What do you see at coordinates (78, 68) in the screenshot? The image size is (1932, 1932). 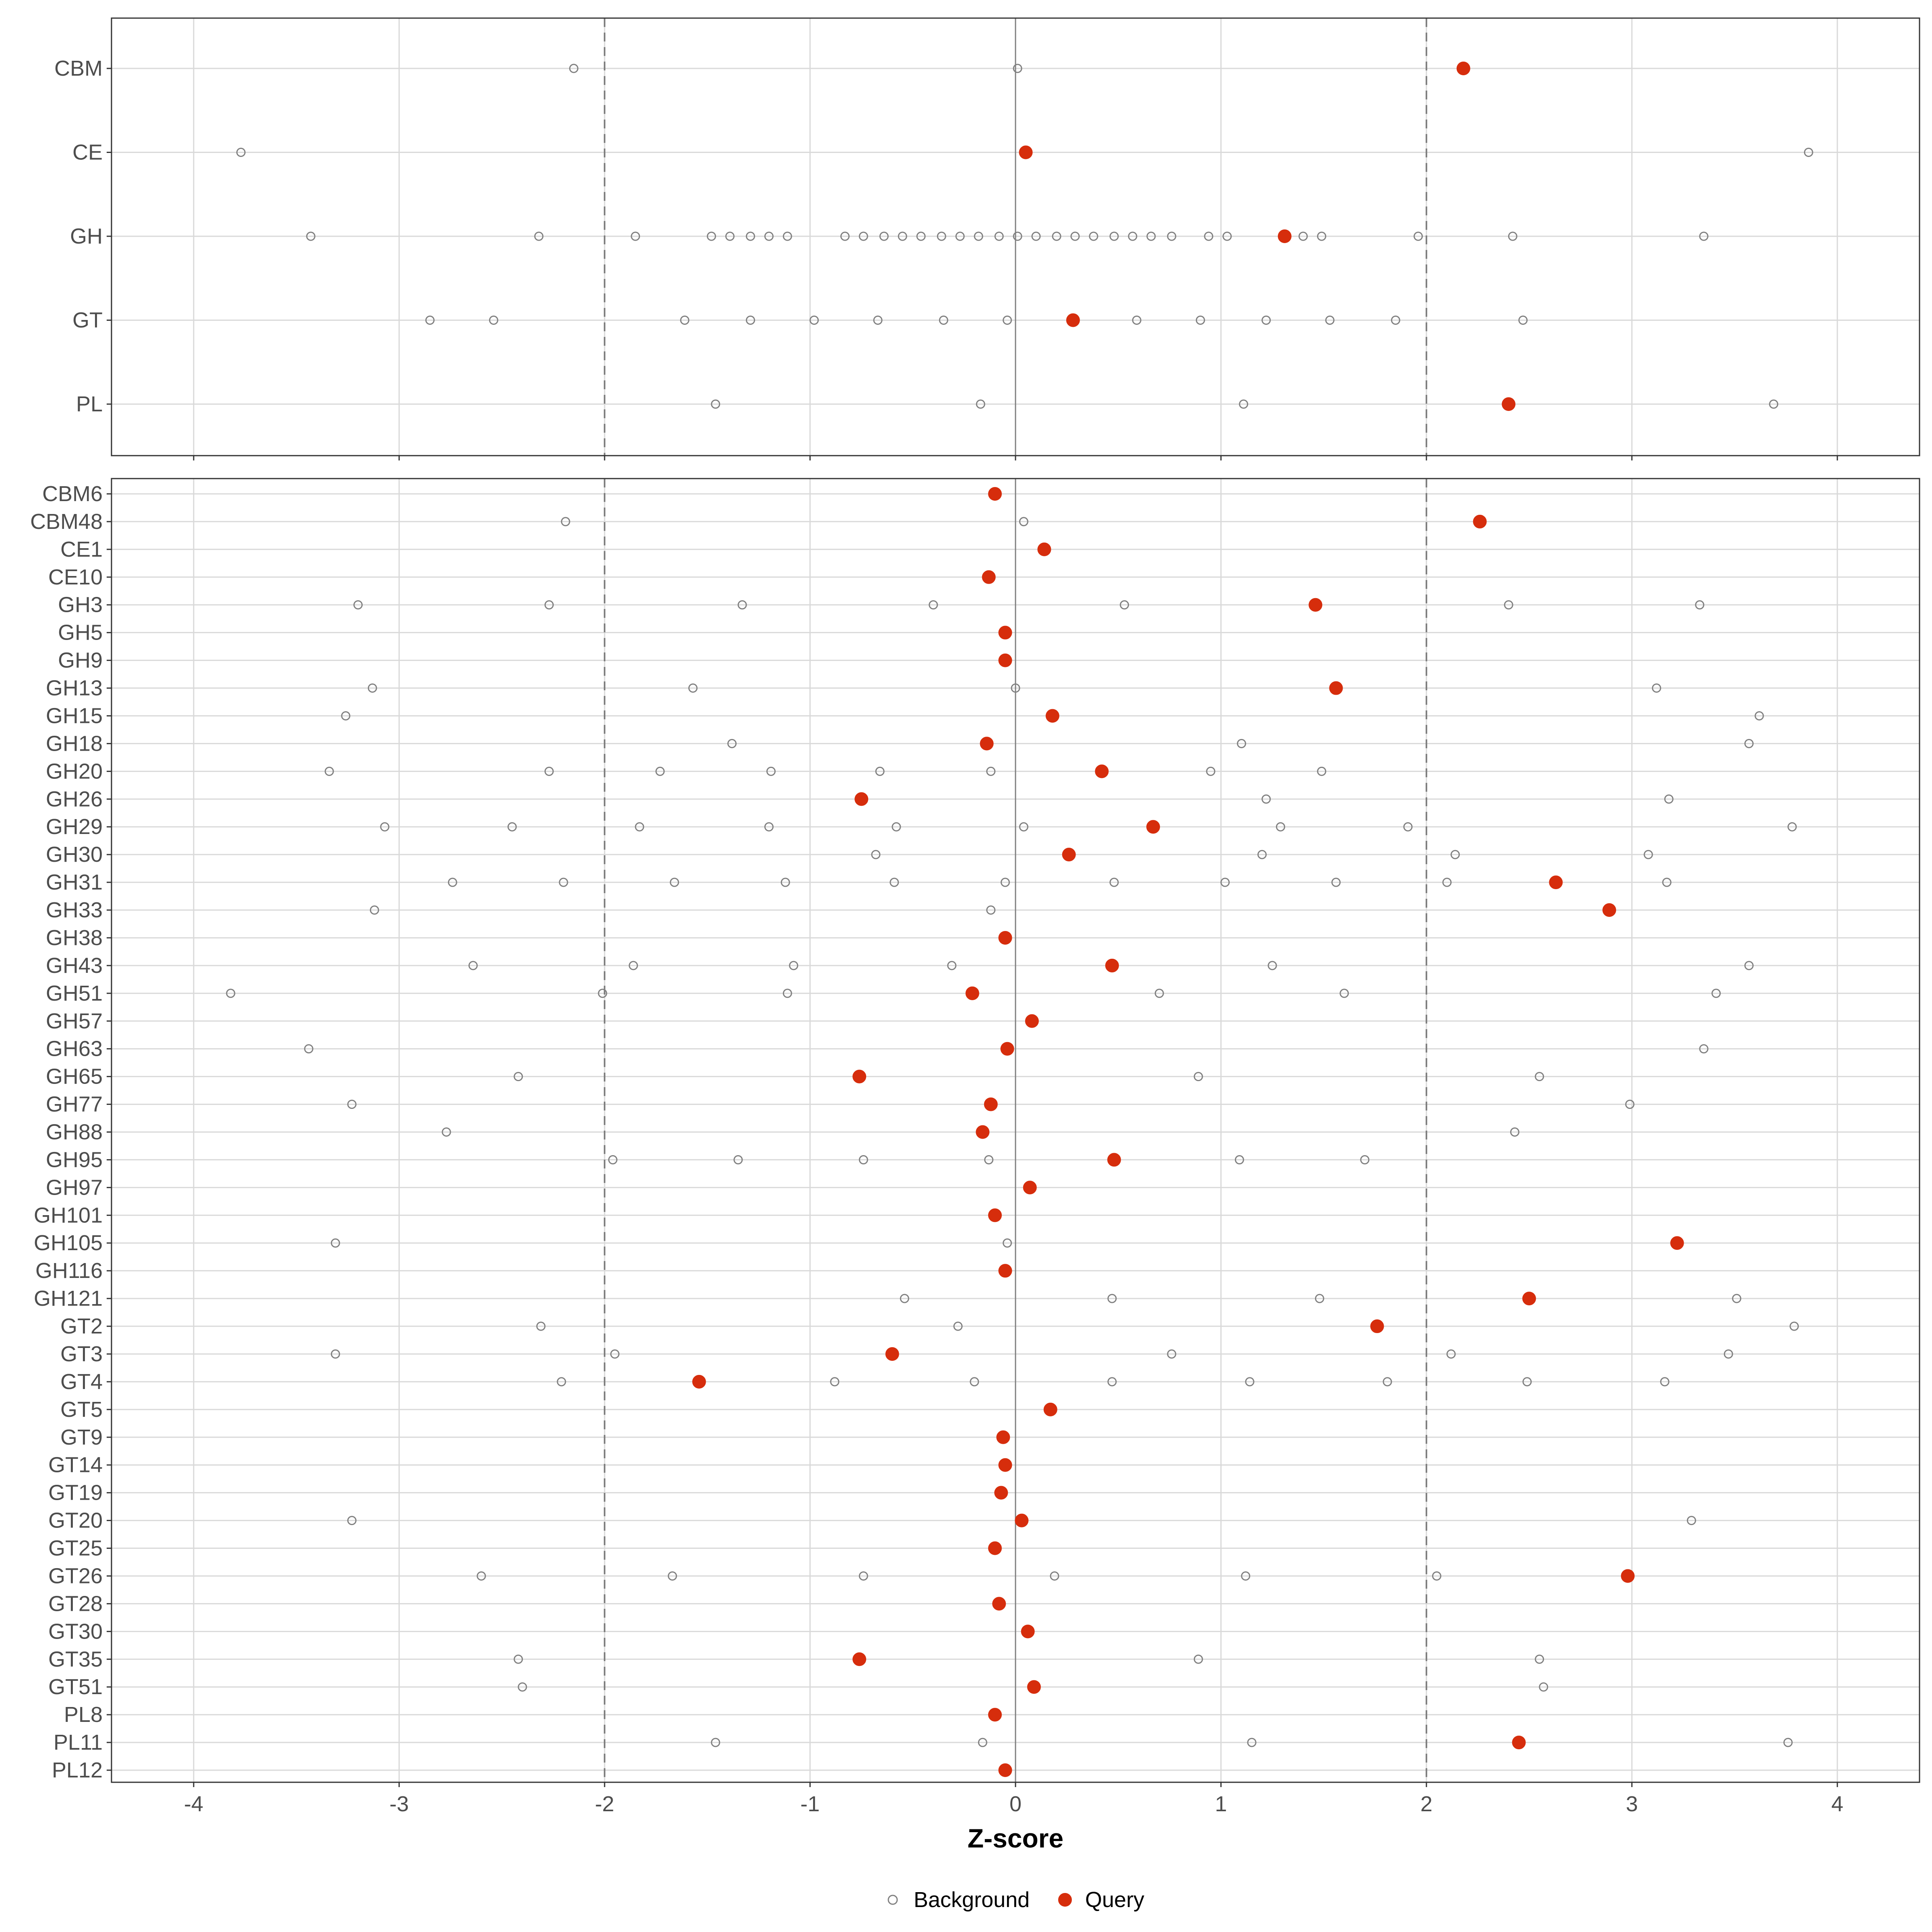 I see `y-tick-label: CBM` at bounding box center [78, 68].